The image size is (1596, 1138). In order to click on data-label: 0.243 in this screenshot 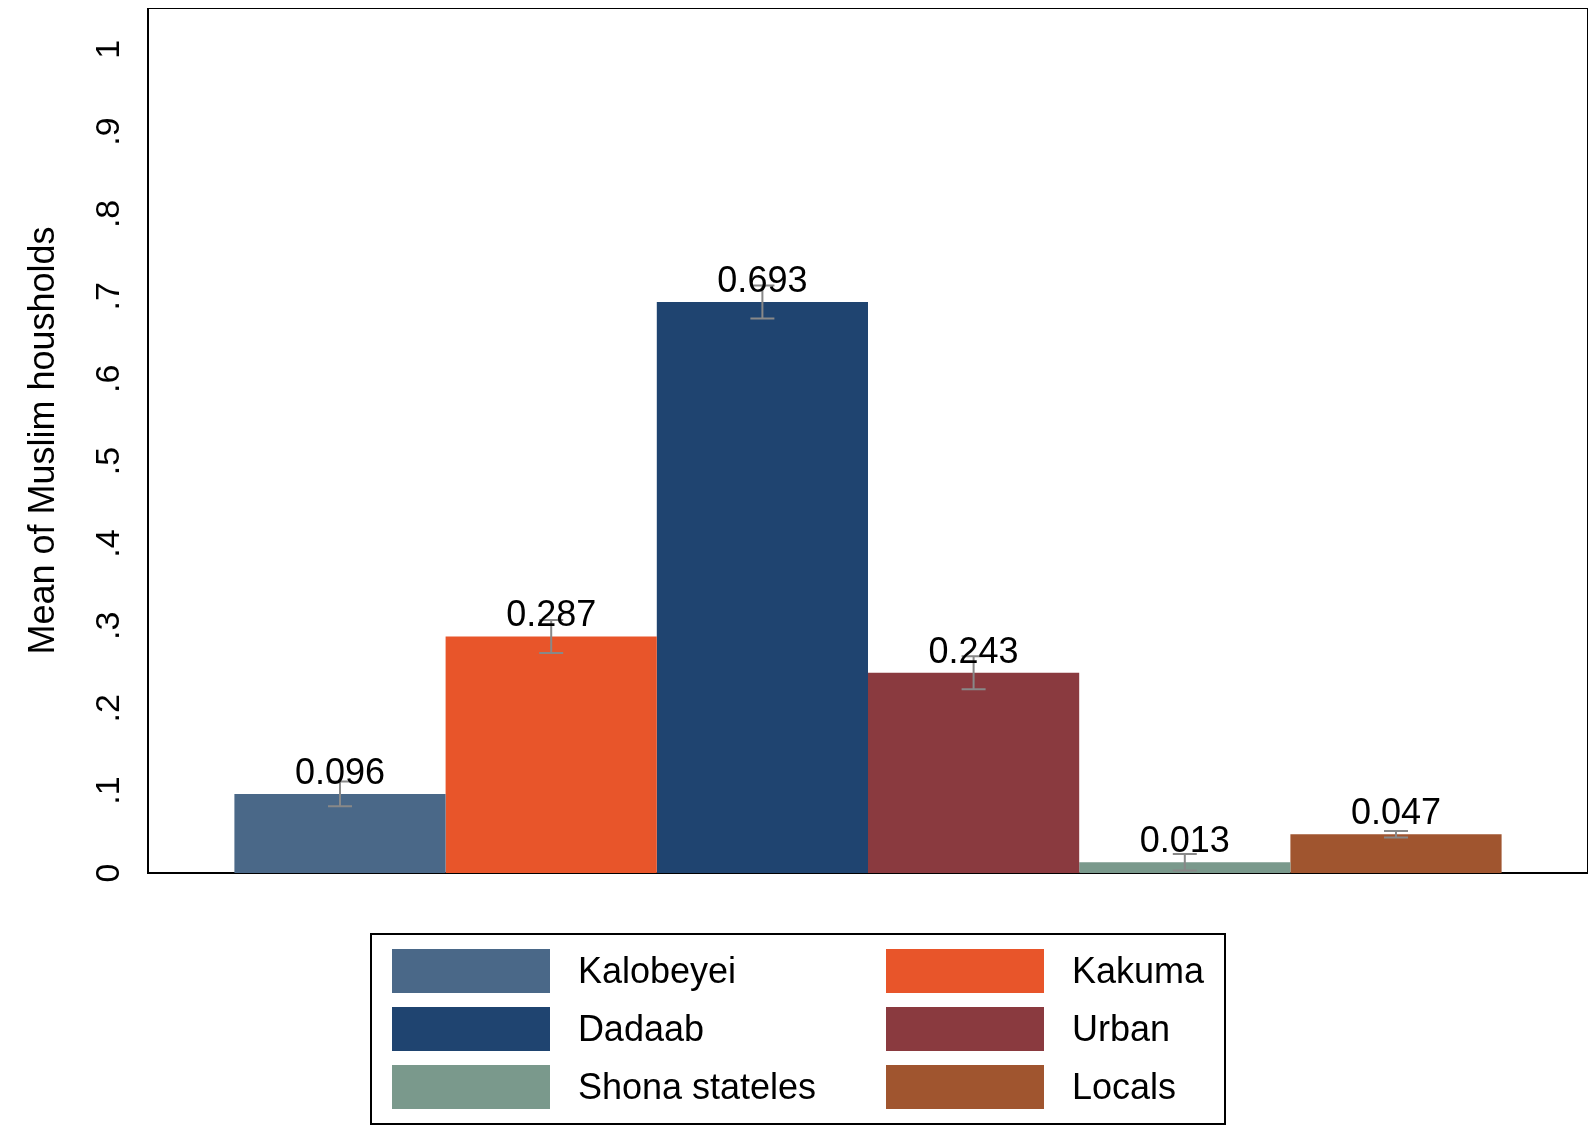, I will do `click(973, 650)`.